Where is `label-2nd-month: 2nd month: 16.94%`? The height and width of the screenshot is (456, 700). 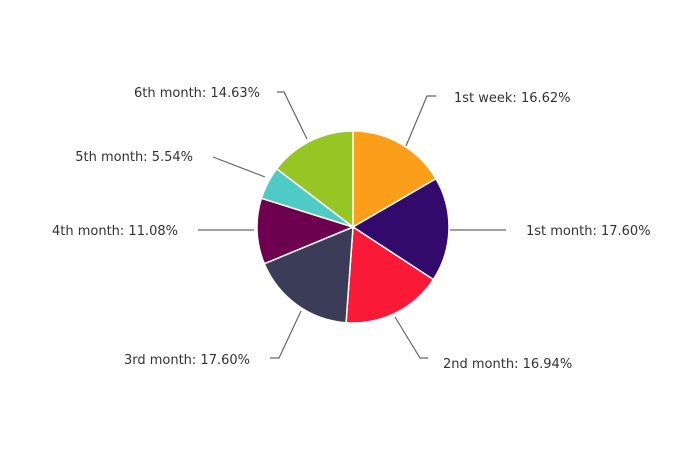
label-2nd-month: 2nd month: 16.94% is located at coordinates (507, 364).